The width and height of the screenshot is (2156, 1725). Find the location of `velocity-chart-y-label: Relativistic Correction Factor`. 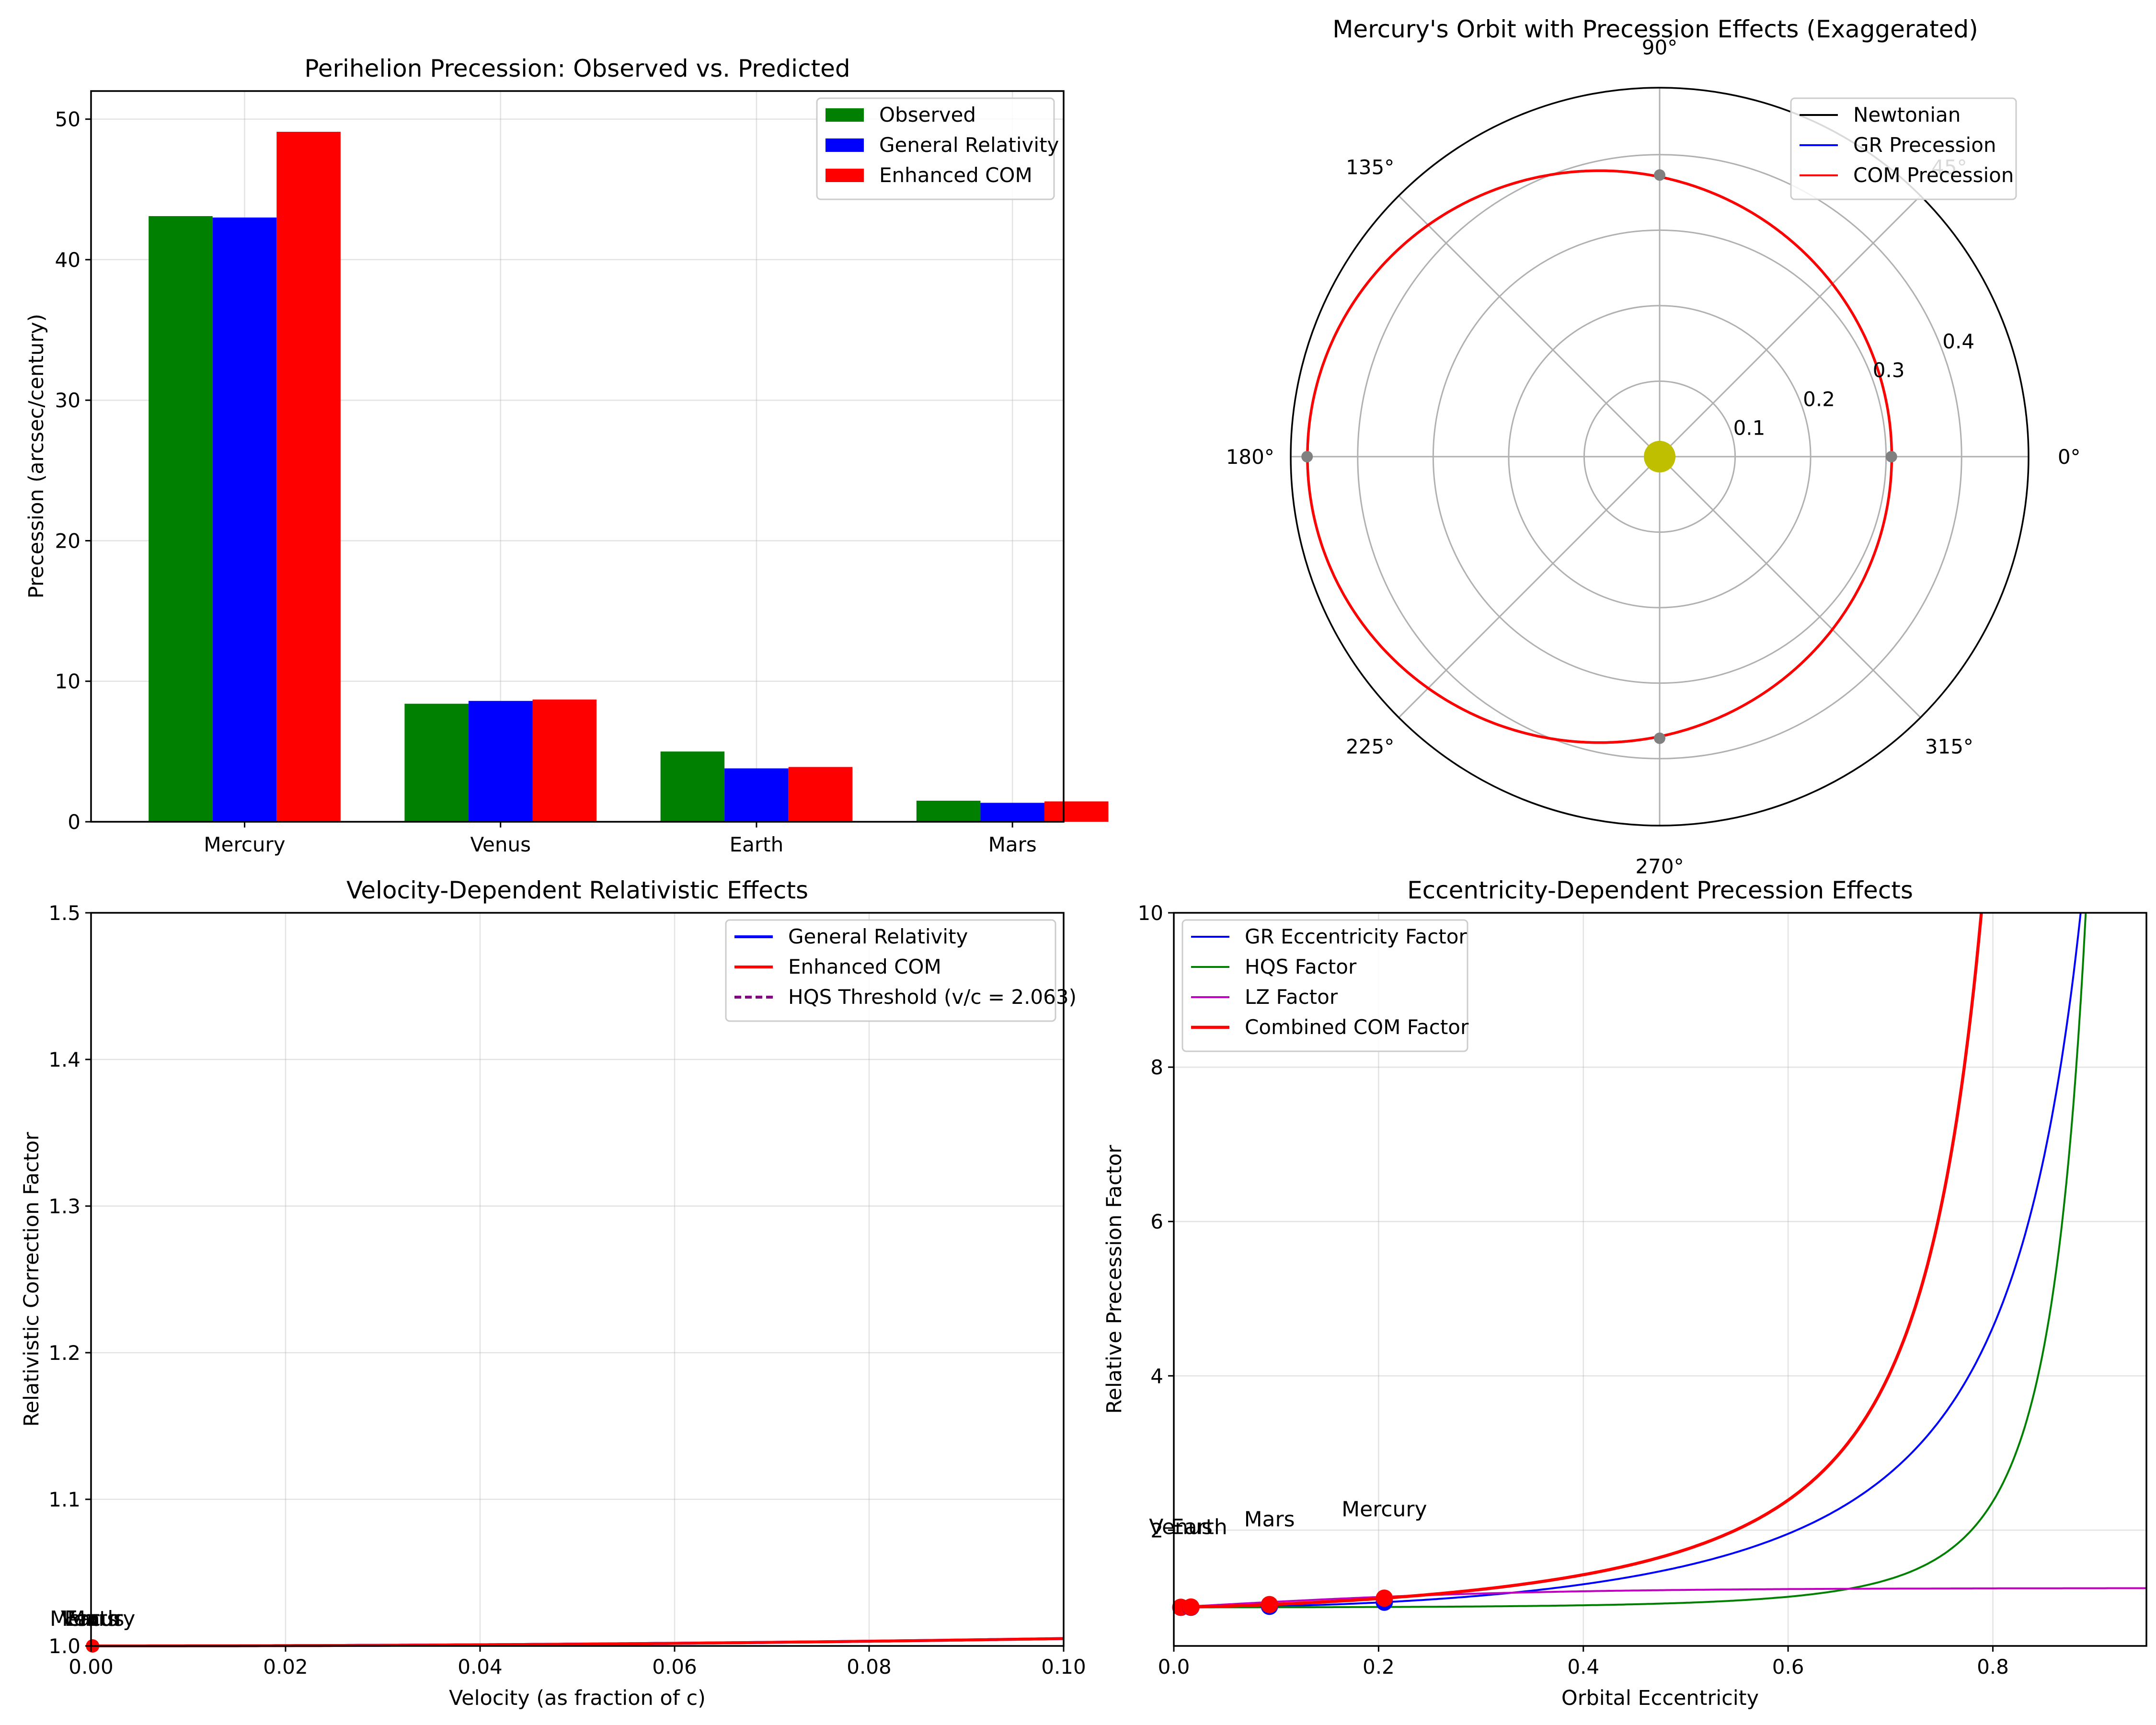

velocity-chart-y-label: Relativistic Correction Factor is located at coordinates (32, 1279).